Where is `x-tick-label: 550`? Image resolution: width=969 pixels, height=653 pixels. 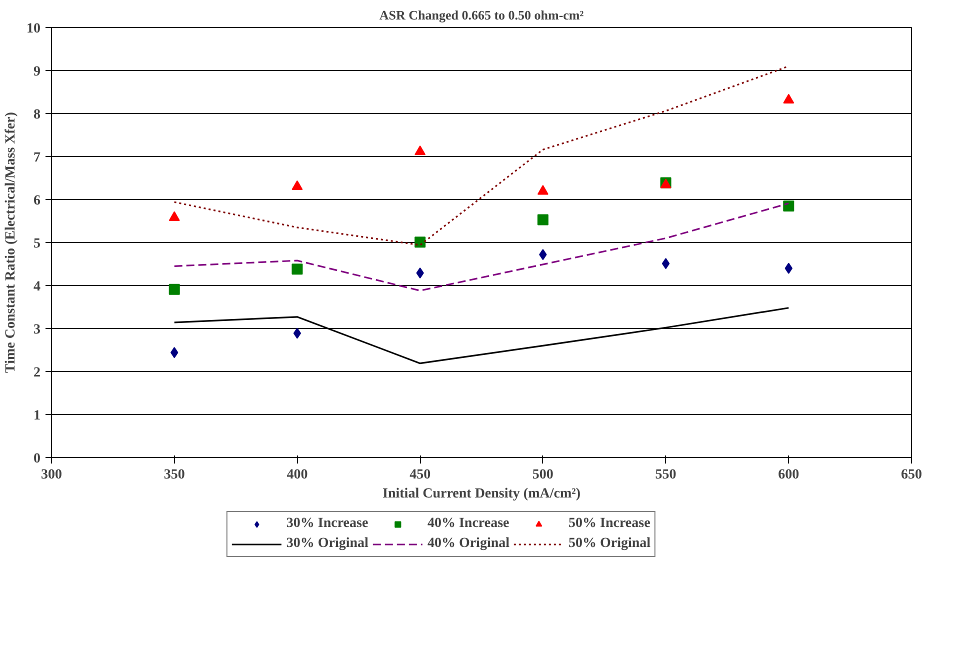
x-tick-label: 550 is located at coordinates (665, 475).